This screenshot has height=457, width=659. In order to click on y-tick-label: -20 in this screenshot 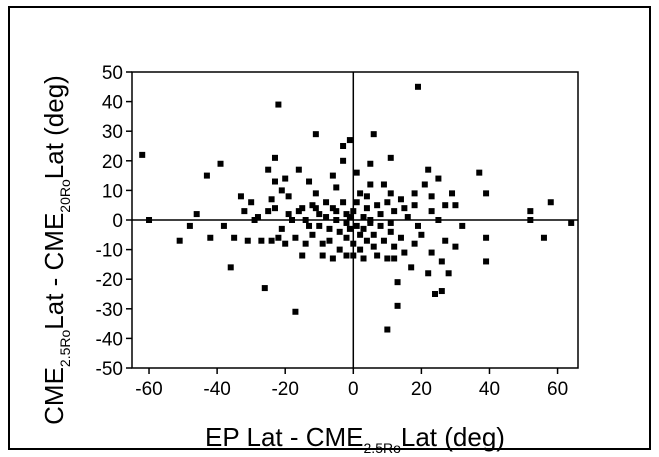, I will do `click(109, 280)`.